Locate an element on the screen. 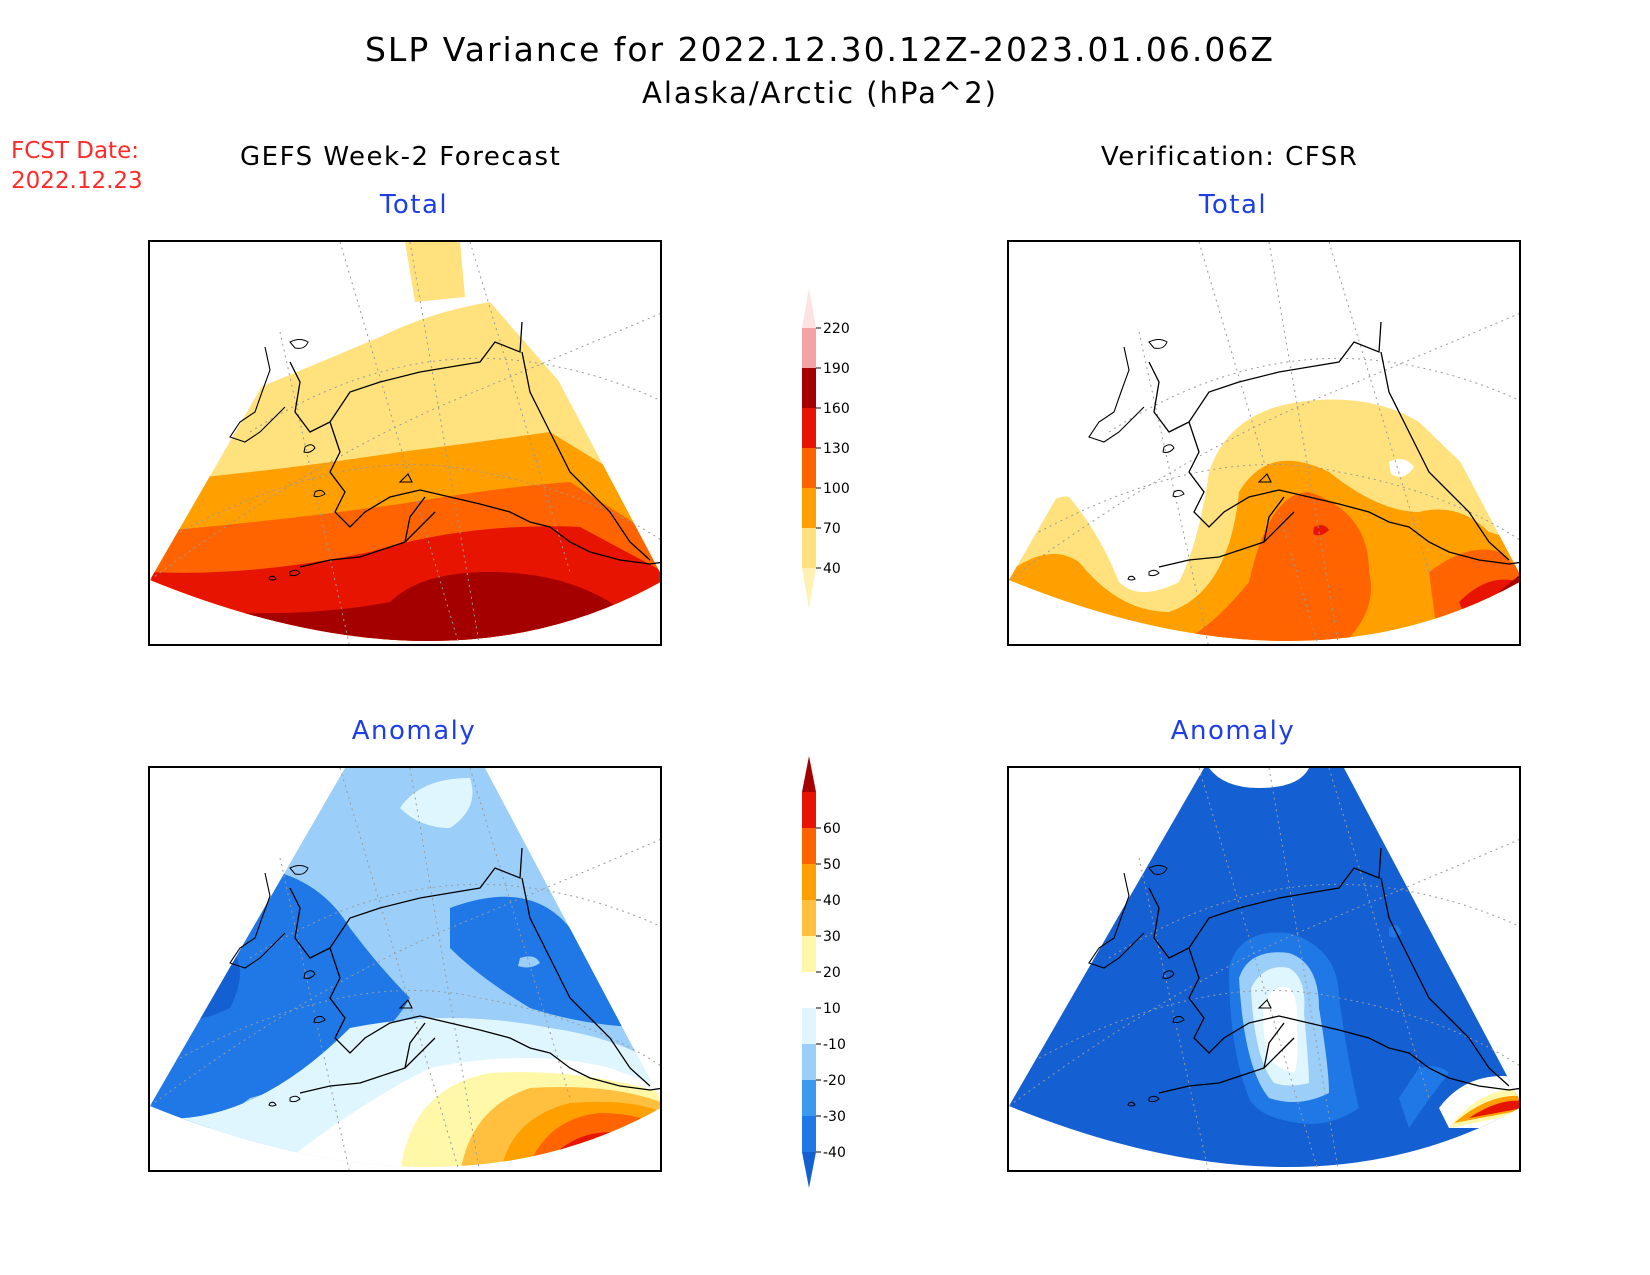 The width and height of the screenshot is (1650, 1275). forecast-date: FCST Date: 2022.12.23 is located at coordinates (77, 166).